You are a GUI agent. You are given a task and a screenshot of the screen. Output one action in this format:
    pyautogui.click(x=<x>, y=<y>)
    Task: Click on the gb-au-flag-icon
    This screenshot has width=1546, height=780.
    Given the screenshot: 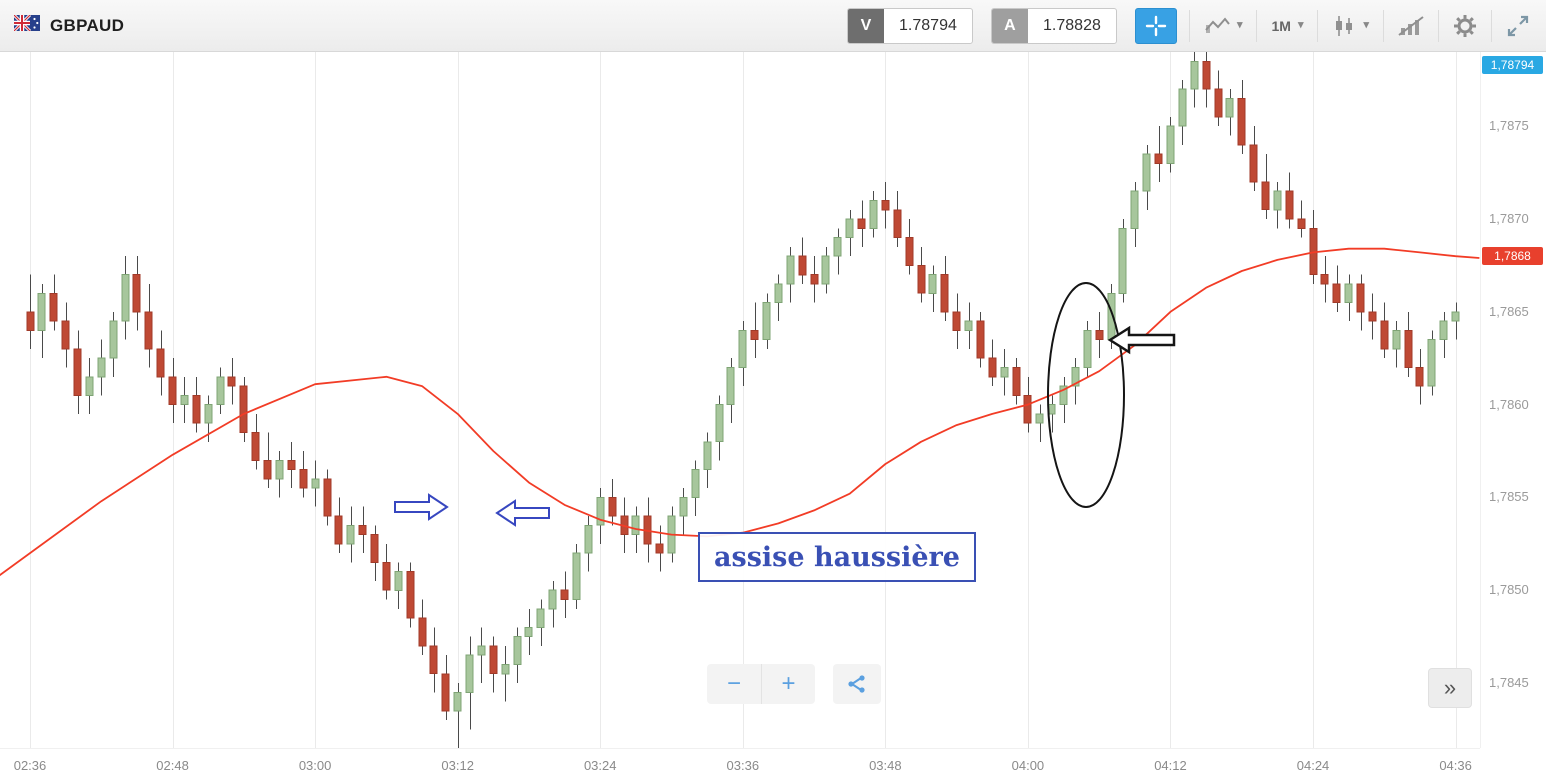 What is the action you would take?
    pyautogui.click(x=26, y=24)
    